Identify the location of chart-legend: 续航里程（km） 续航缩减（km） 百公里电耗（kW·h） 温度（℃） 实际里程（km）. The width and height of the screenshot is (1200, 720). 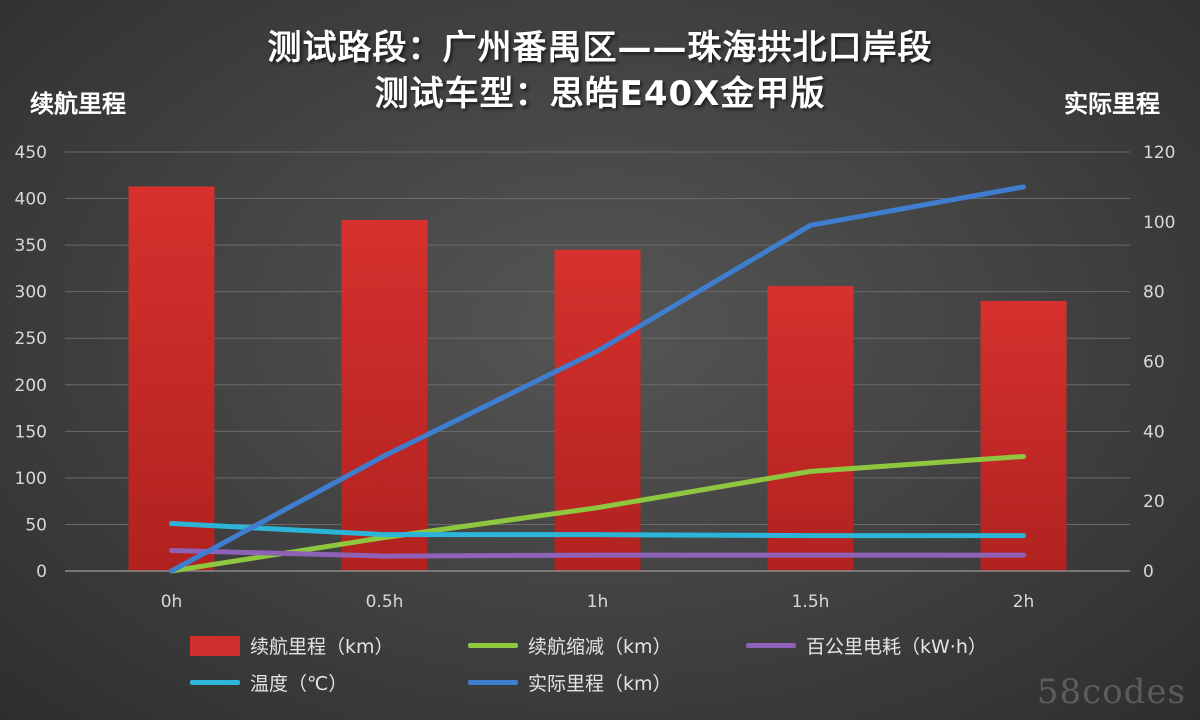
(640, 664).